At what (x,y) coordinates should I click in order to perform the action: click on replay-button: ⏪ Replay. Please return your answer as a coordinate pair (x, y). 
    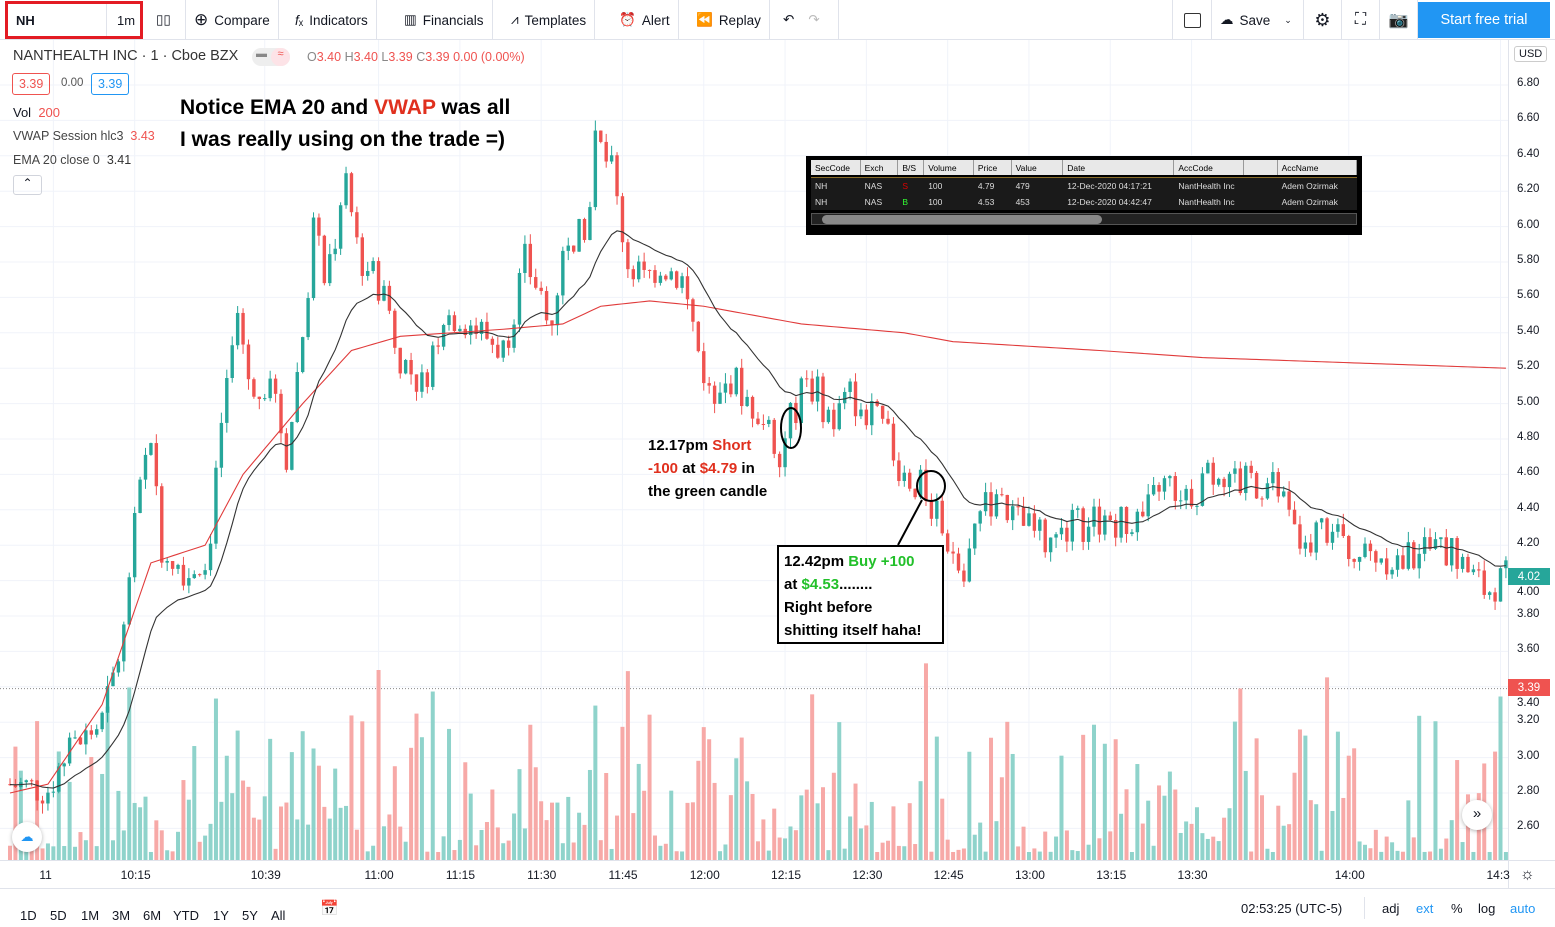
    Looking at the image, I should click on (729, 20).